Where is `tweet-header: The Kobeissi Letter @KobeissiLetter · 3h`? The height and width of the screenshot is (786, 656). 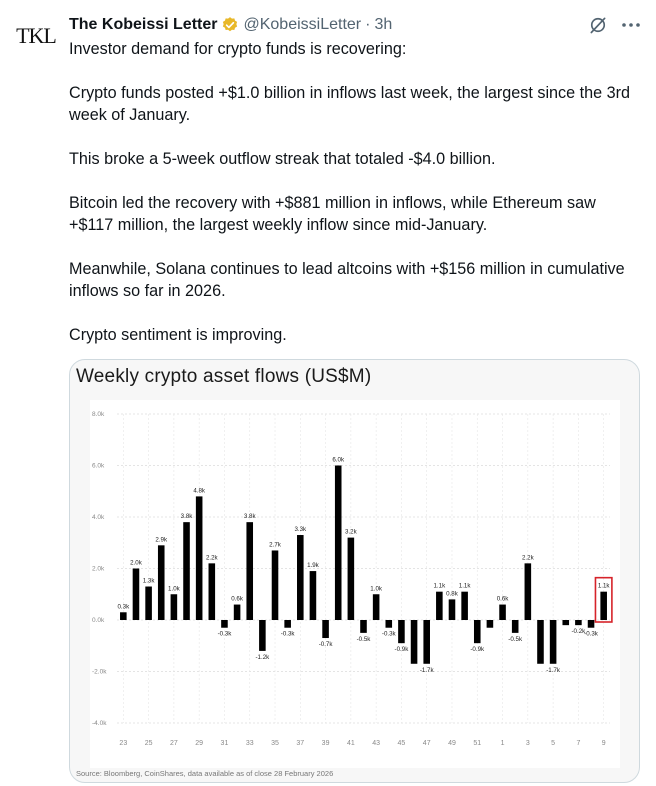 tweet-header: The Kobeissi Letter @KobeissiLetter · 3h is located at coordinates (355, 25).